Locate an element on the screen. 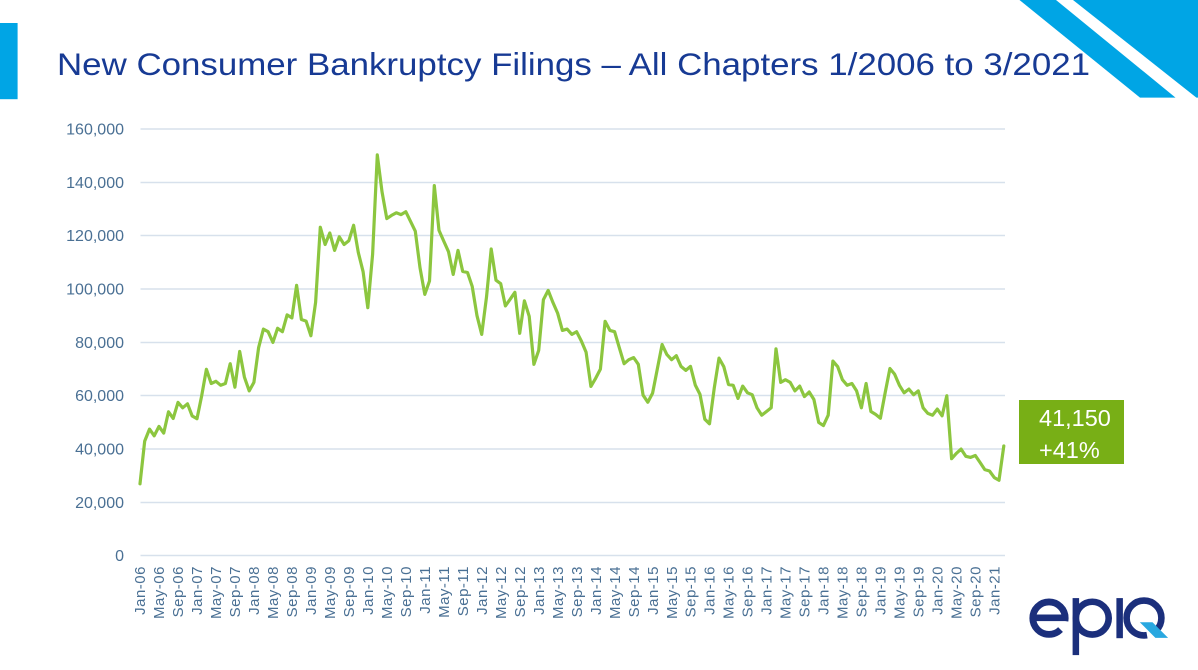  svg-text: Sep-12 is located at coordinates (520, 591).